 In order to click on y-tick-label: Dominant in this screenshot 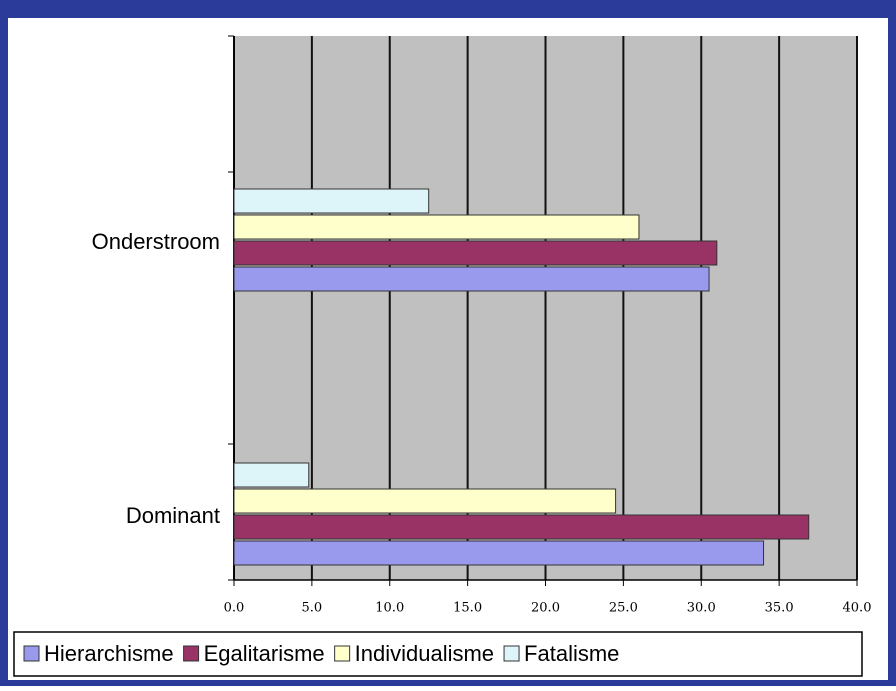, I will do `click(173, 515)`.